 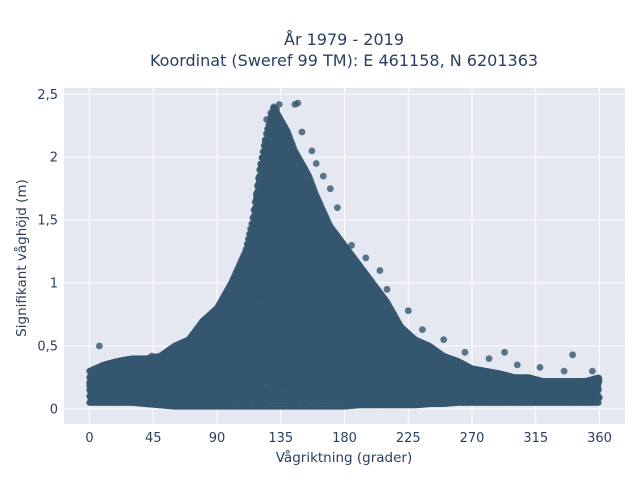 I want to click on chart-title-line1: År 1979 - 2019, so click(x=344, y=39).